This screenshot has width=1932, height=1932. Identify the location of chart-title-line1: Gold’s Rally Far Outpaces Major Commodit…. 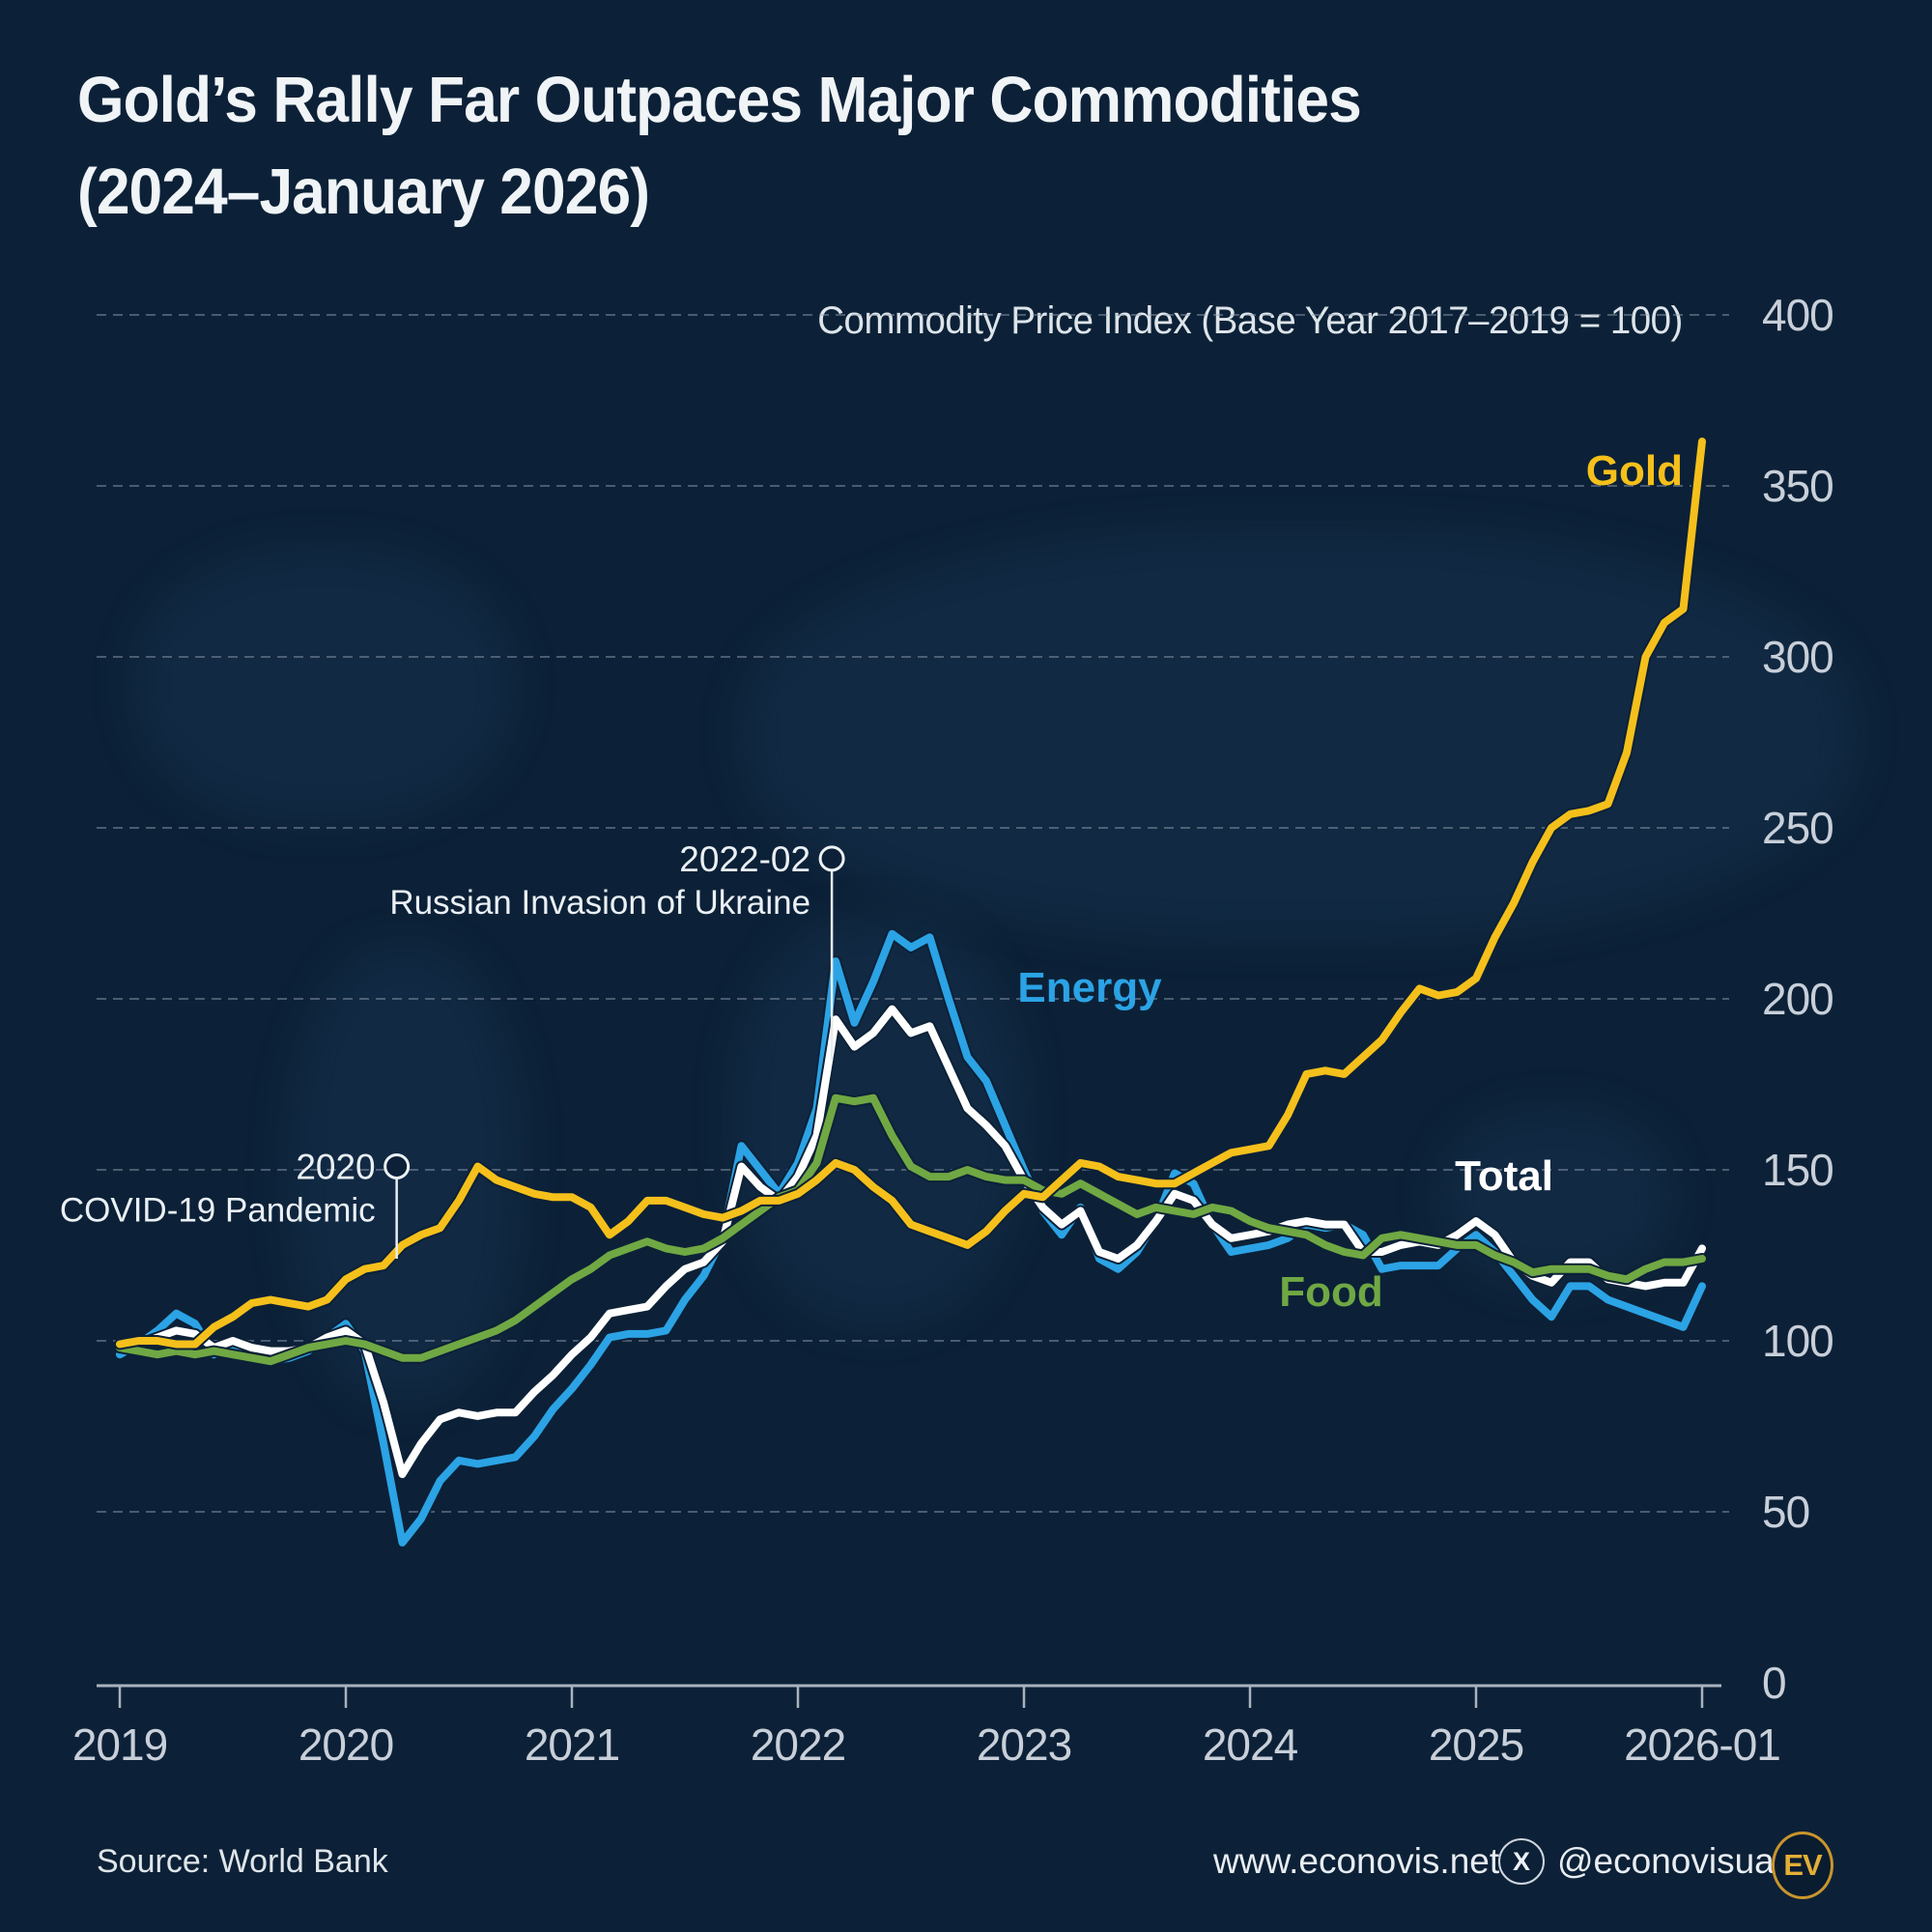
(719, 100).